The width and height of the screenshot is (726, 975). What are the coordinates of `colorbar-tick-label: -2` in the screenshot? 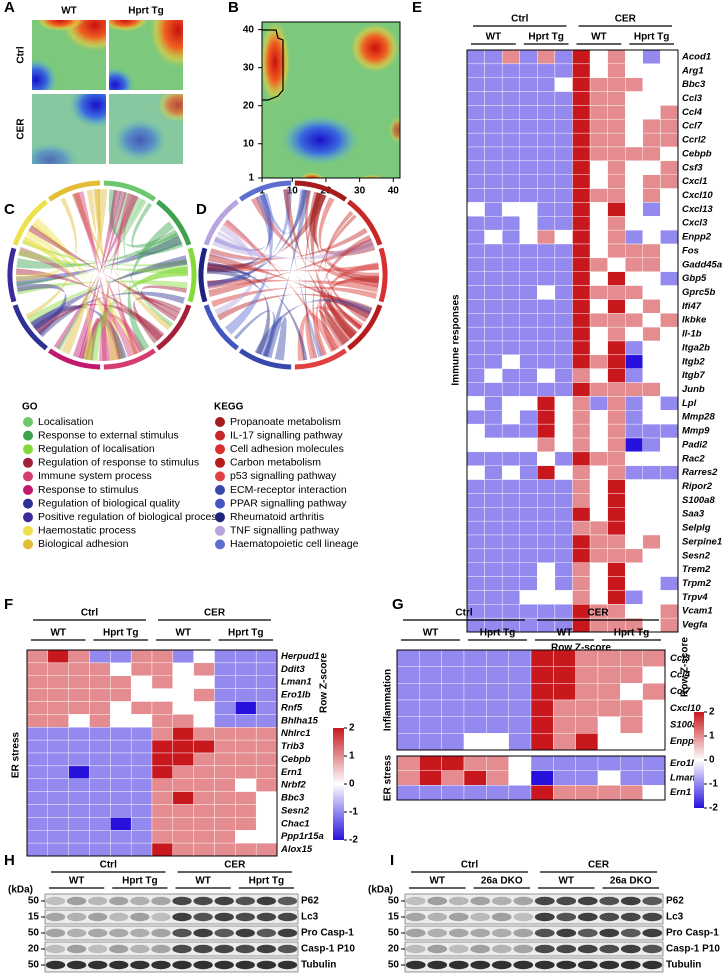 It's located at (353, 840).